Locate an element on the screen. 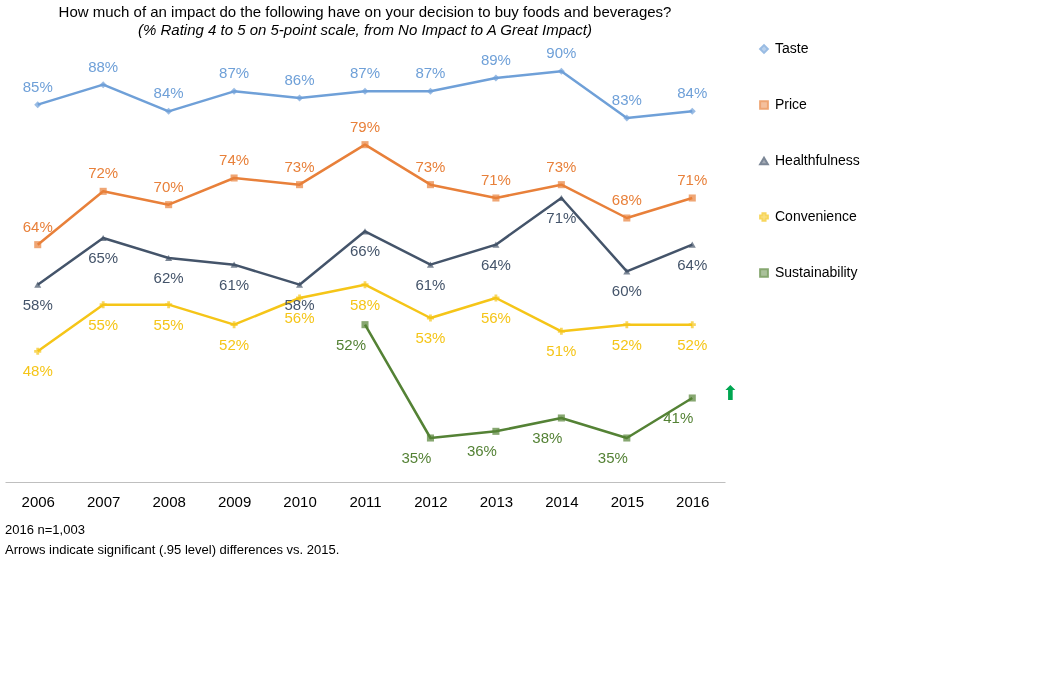 This screenshot has height=680, width=1059. data-label: 79% is located at coordinates (365, 126).